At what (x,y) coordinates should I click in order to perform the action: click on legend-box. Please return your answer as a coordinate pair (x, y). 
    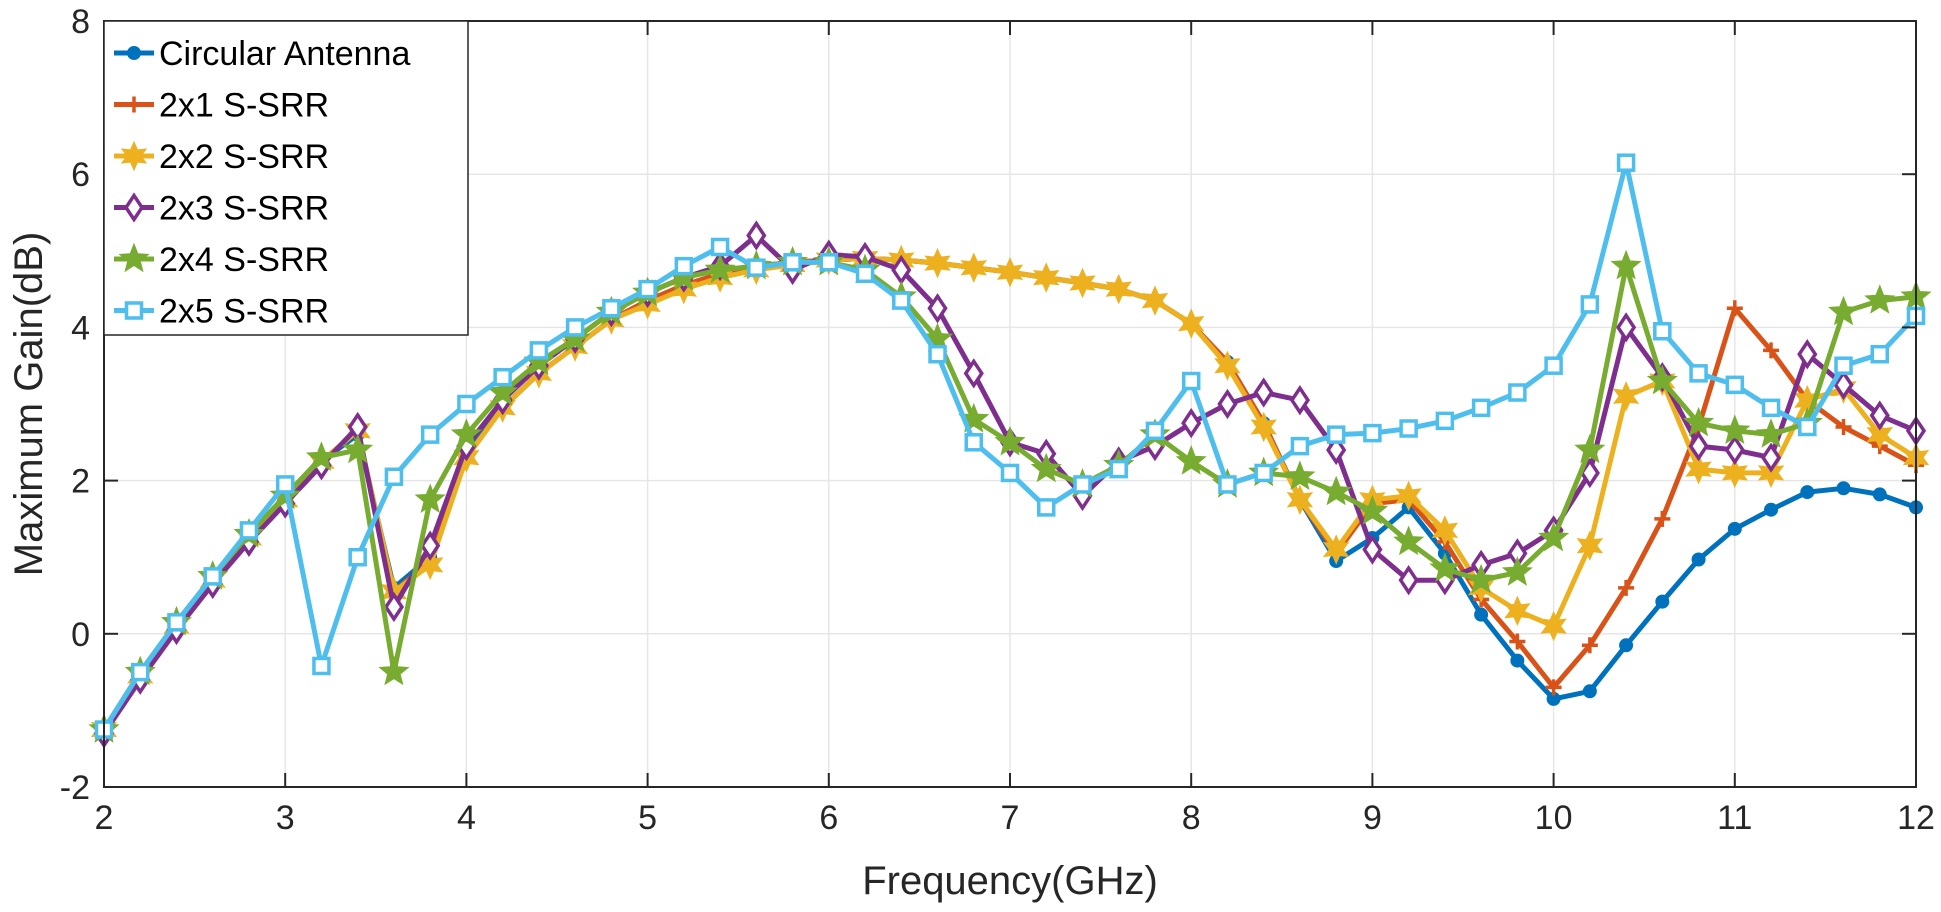
    Looking at the image, I should click on (286, 178).